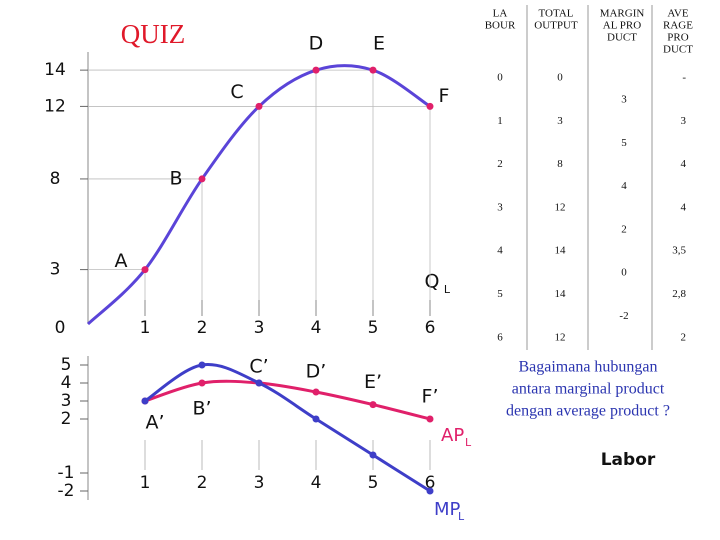 Image resolution: width=720 pixels, height=540 pixels. What do you see at coordinates (587, 367) in the screenshot?
I see `question-line: Bagaimana hubungan` at bounding box center [587, 367].